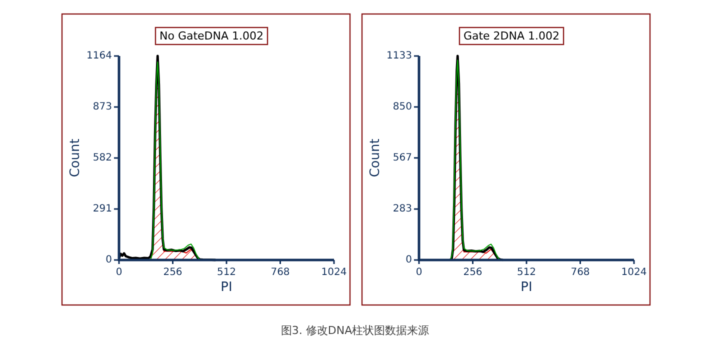 This screenshot has height=350, width=710. Describe the element at coordinates (511, 36) in the screenshot. I see `chart-title: Gate 2DNA 1.002` at that location.